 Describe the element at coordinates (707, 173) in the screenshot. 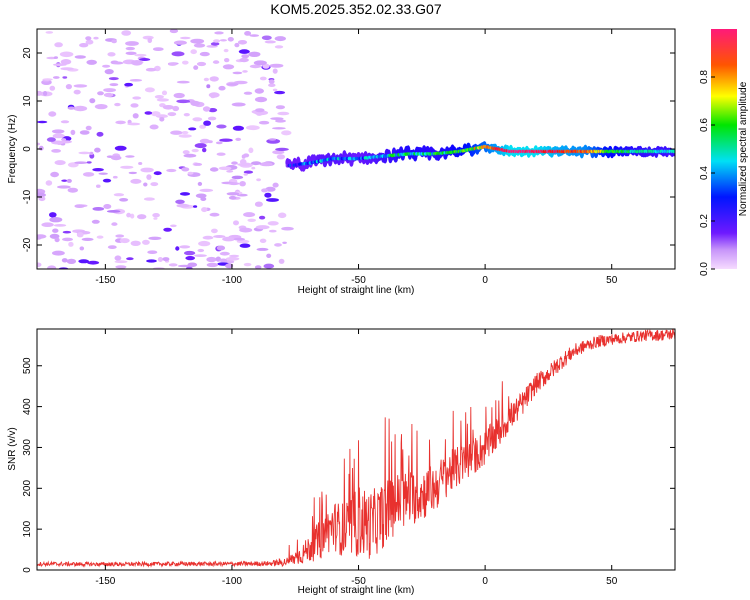

I see `colorbar-axis: 0.0 0.2 0.4 0.6 0.8` at that location.